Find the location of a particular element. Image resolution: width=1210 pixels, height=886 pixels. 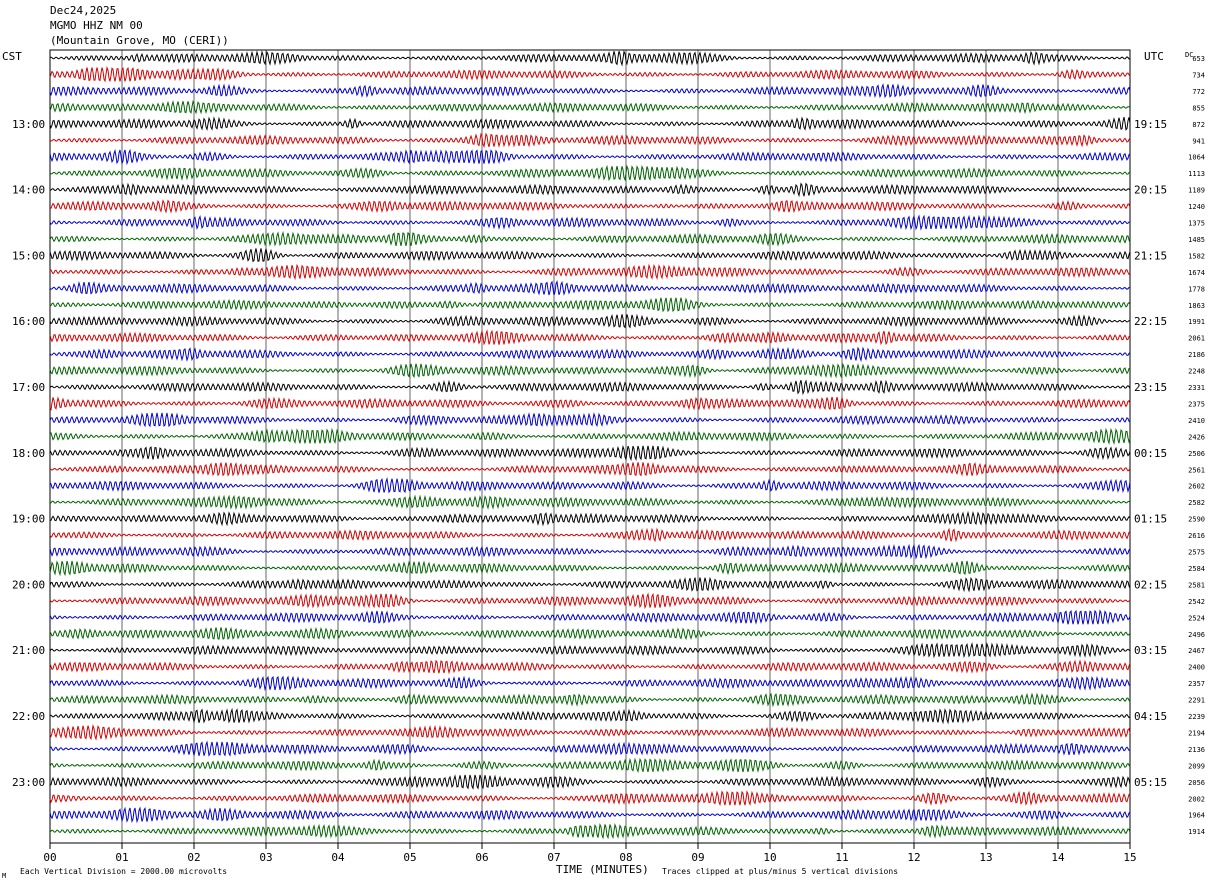

left-hour-label: 19:00 is located at coordinates (28, 519).